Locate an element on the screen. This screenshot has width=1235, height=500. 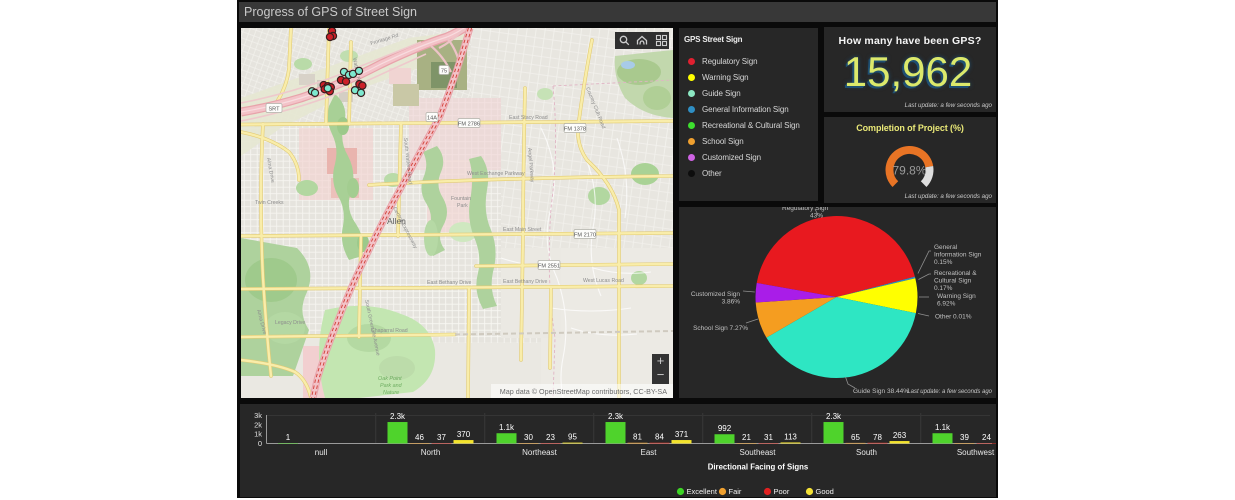
svg-text: South Watters Road is located at coordinates (407, 161).